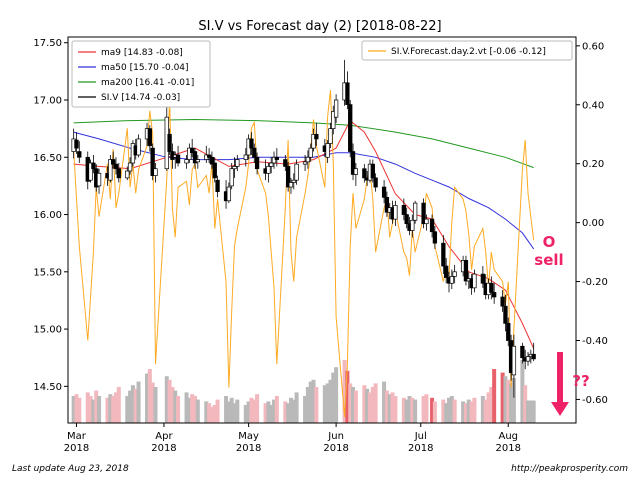 This screenshot has height=480, width=640. I want to click on chart-title: SI.V vs Forecast day (2) [2018-08-22], so click(319, 26).